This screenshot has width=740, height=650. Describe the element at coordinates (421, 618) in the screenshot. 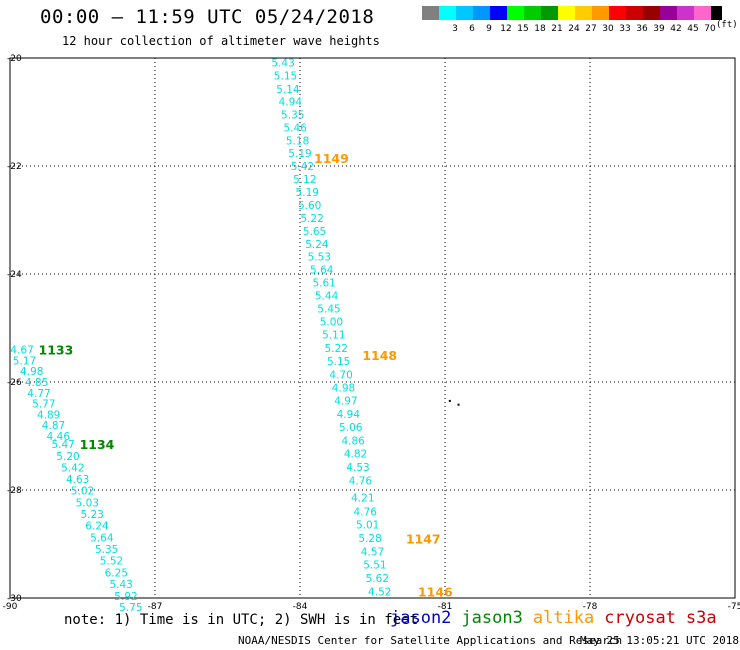

I see `satellite-legend-jason2: jason2` at that location.